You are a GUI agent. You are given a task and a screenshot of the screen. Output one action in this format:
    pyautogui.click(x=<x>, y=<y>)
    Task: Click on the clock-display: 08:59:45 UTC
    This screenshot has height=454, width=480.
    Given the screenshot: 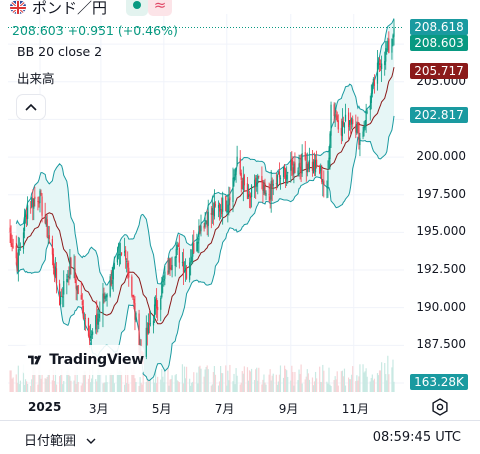 What is the action you would take?
    pyautogui.click(x=416, y=437)
    